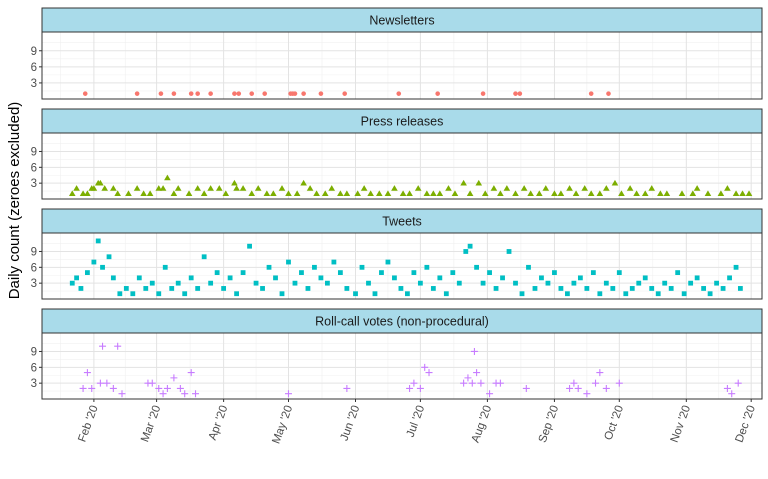 The image size is (768, 479). What do you see at coordinates (282, 425) in the screenshot?
I see `x-tick-label: May '20` at bounding box center [282, 425].